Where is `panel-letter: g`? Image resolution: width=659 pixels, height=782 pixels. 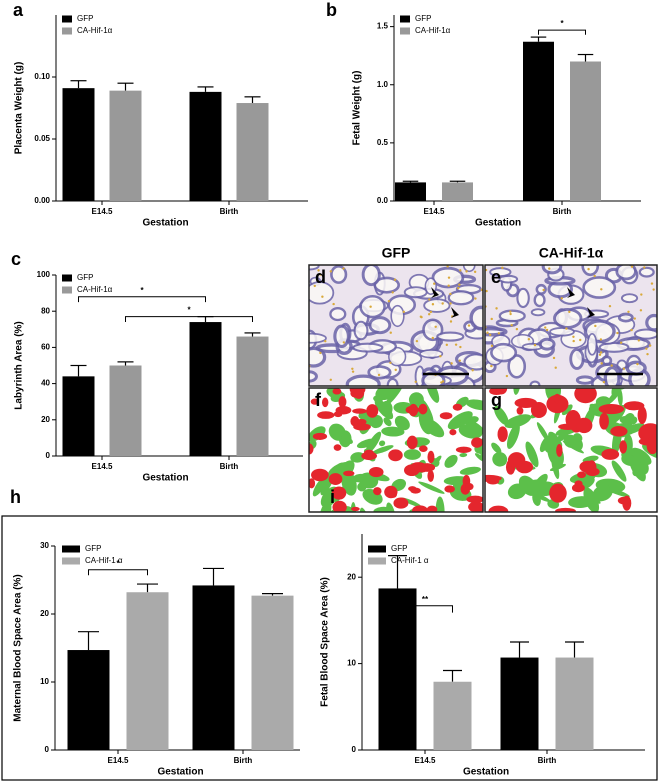
panel-letter: g is located at coordinates (496, 400).